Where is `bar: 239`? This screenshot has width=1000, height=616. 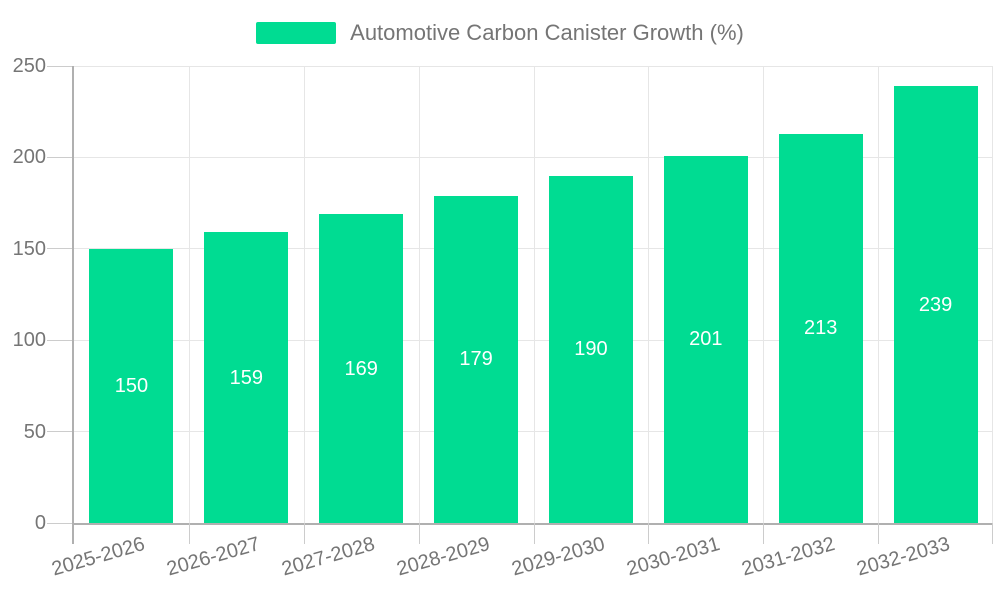 bar: 239 is located at coordinates (935, 304).